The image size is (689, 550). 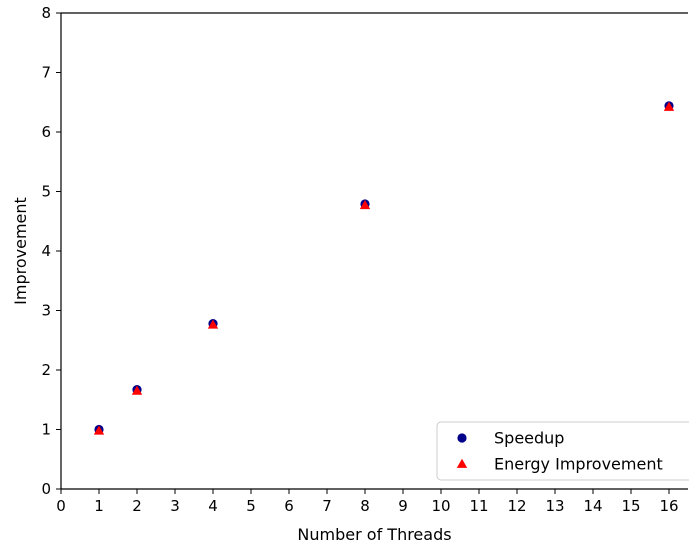 I want to click on x-tick-label: 14, so click(x=592, y=506).